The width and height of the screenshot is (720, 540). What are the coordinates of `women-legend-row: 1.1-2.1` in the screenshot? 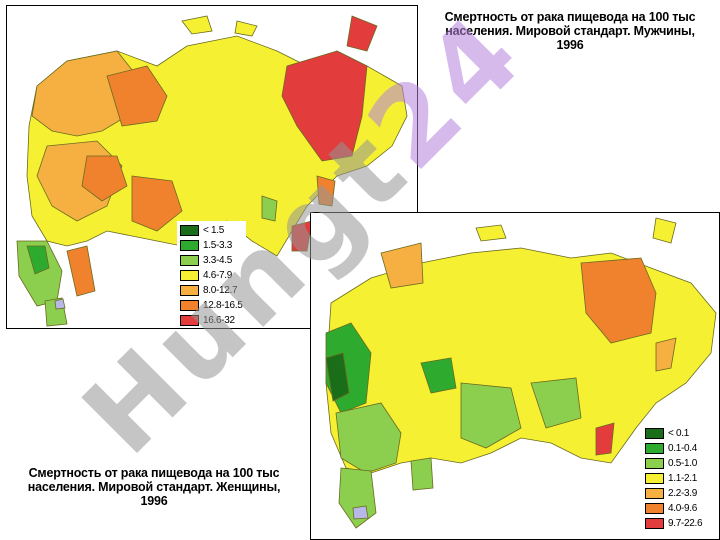 It's located at (678, 478).